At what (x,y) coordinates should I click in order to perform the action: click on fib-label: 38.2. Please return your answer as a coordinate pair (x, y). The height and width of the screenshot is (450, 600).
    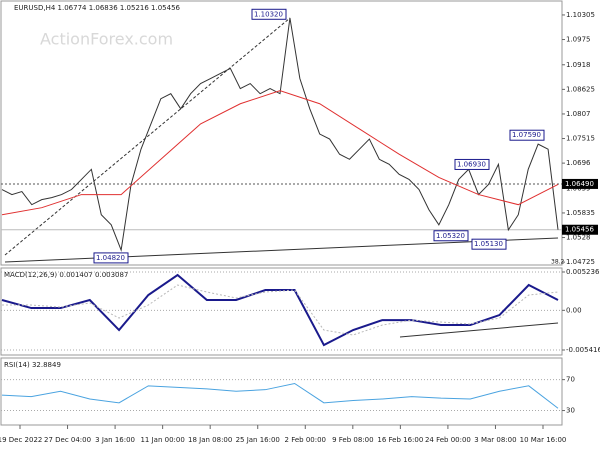
    Looking at the image, I should click on (558, 262).